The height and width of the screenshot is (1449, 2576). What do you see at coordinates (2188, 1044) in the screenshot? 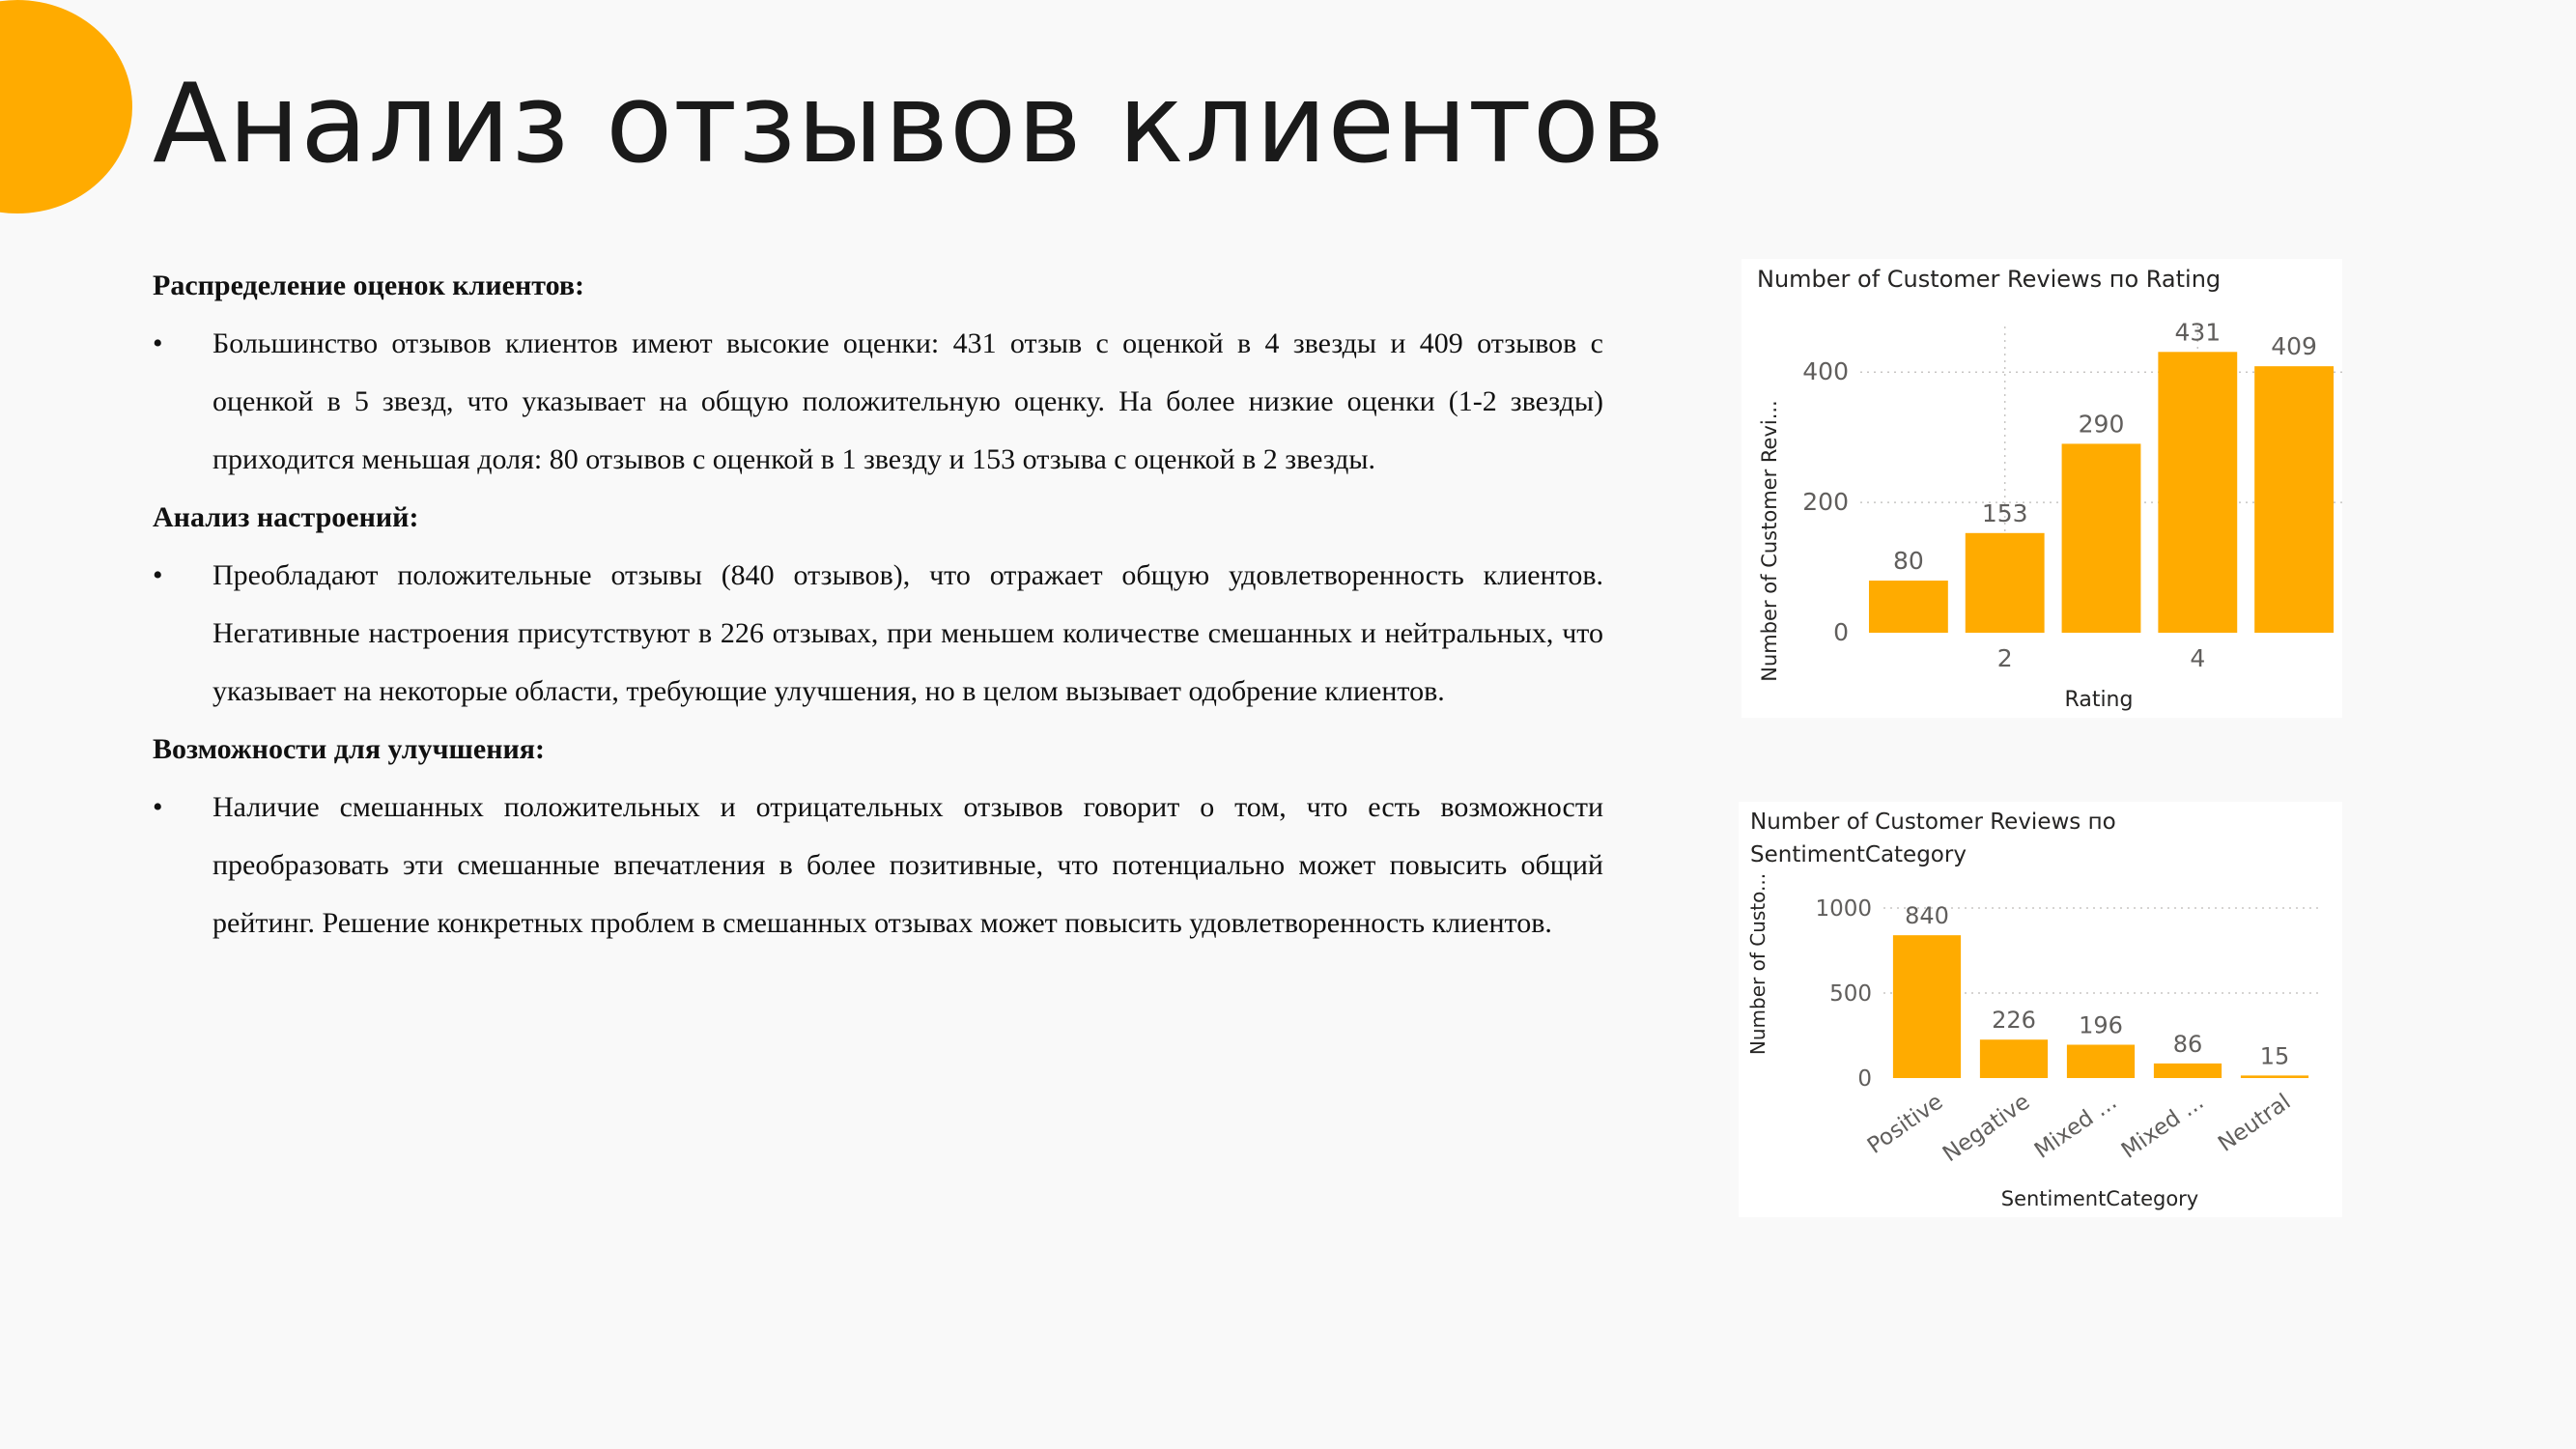
I see `data-label: 86` at bounding box center [2188, 1044].